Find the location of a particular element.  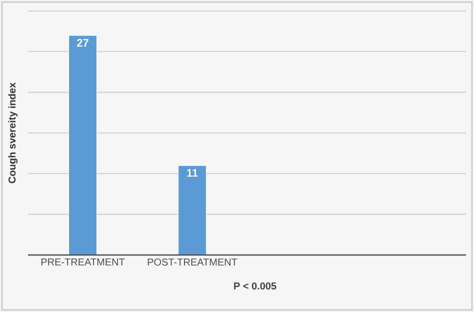

x-tick-label: PRE-TREATMENT is located at coordinates (83, 262).